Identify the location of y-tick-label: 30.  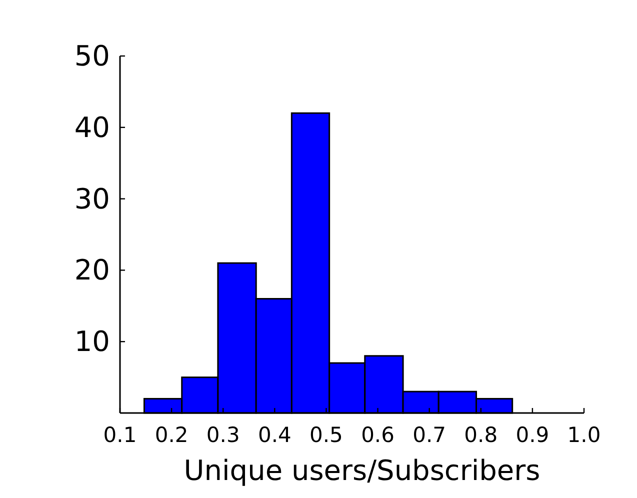
(92, 199).